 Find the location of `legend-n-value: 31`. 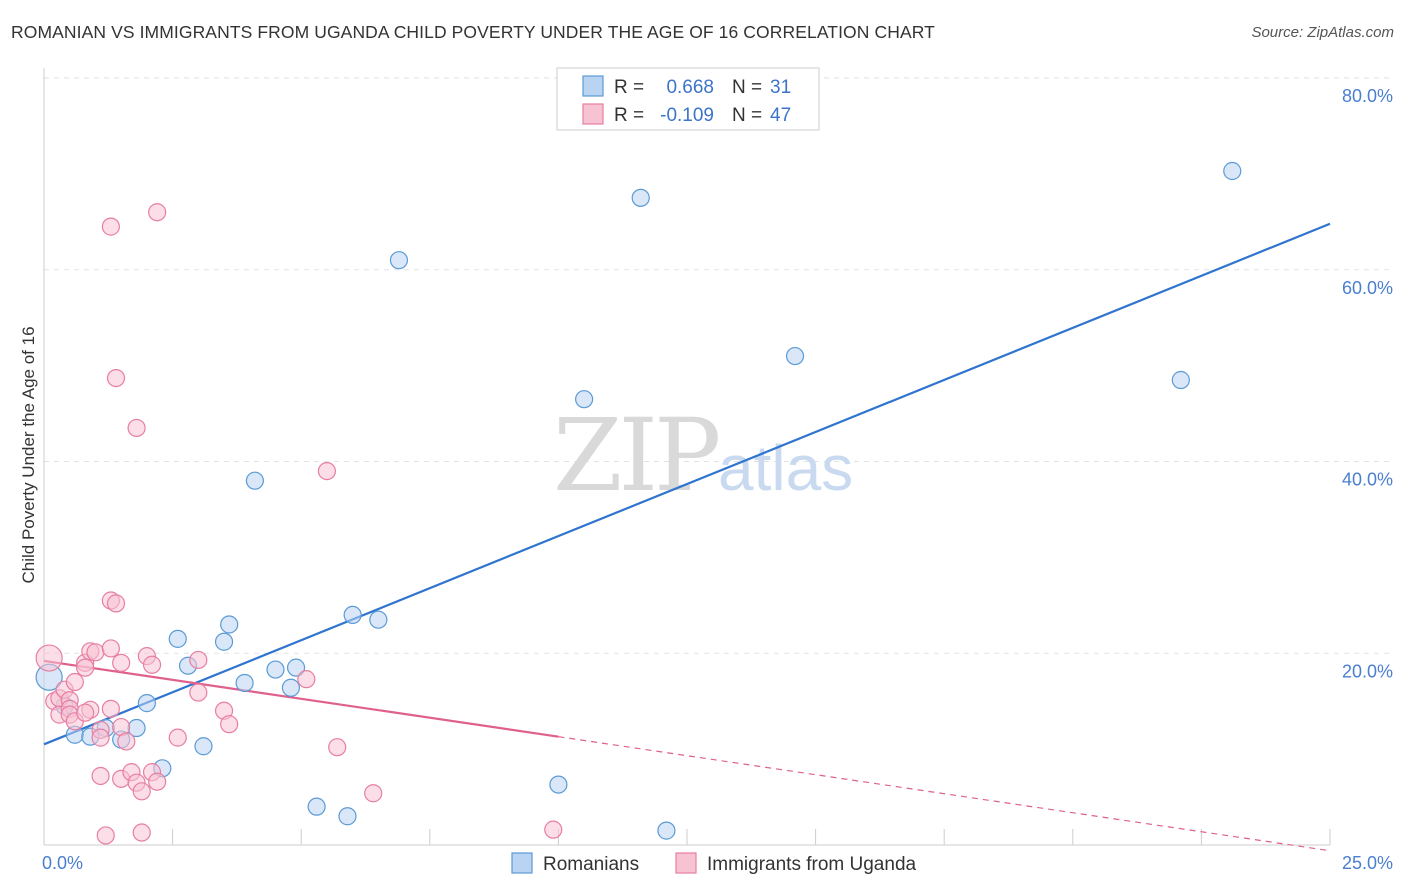

legend-n-value: 31 is located at coordinates (780, 87).